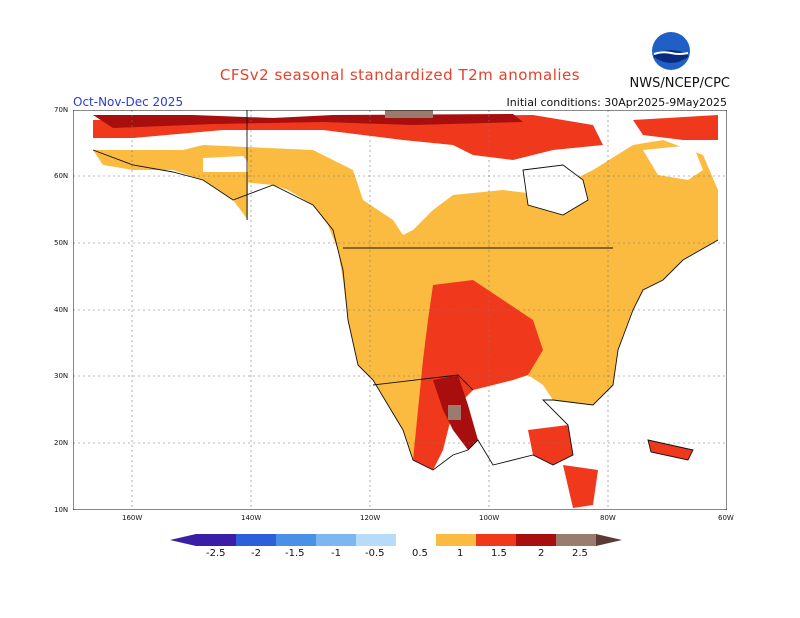 This screenshot has width=800, height=618. What do you see at coordinates (183, 540) in the screenshot?
I see `colorbar-low-arrow` at bounding box center [183, 540].